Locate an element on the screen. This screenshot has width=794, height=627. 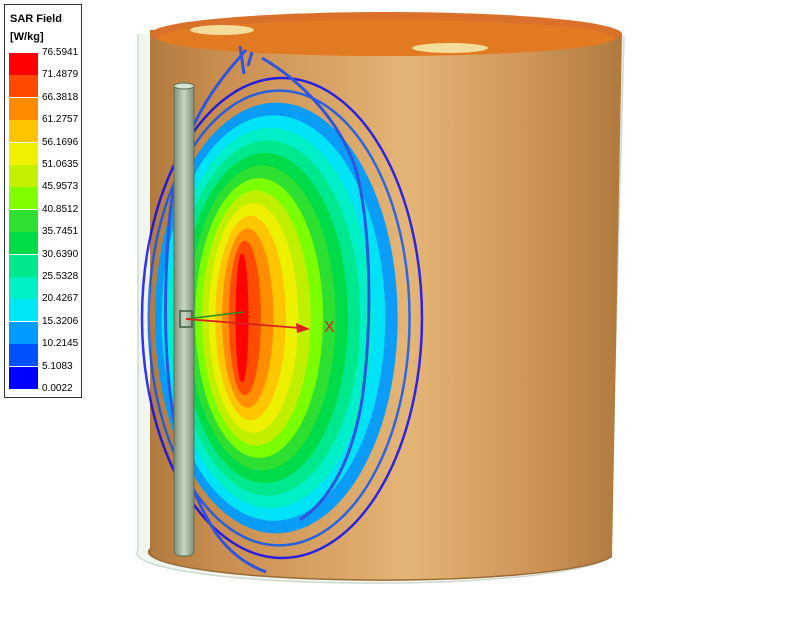
legend-value: 20.4267 is located at coordinates (60, 299).